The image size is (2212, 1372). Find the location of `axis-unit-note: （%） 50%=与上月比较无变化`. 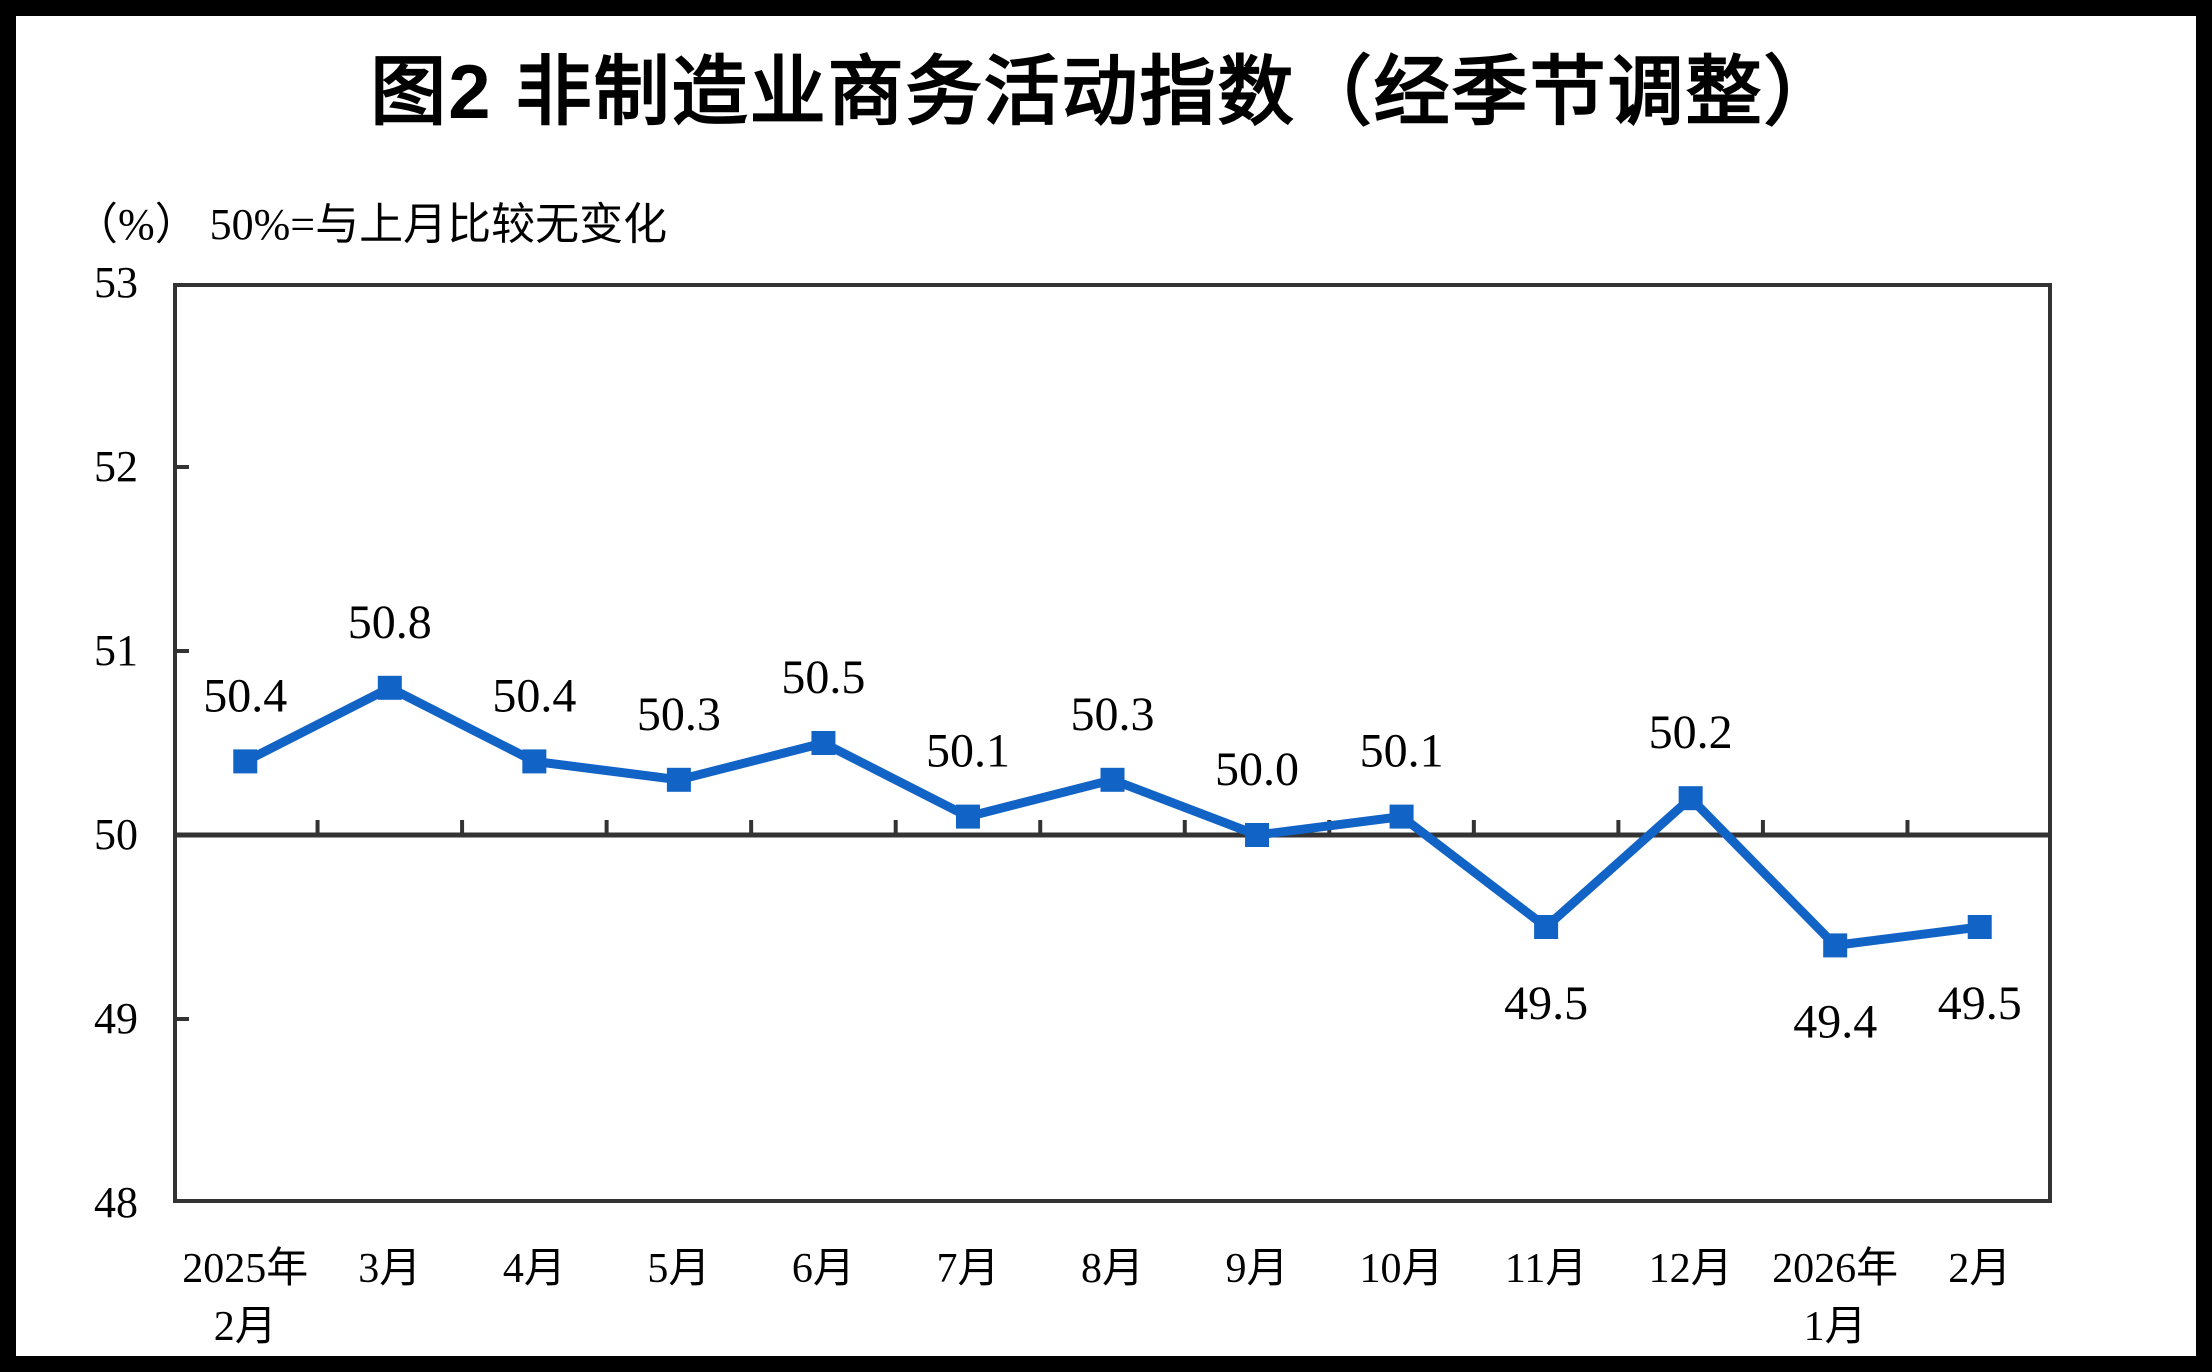

axis-unit-note: （%） 50%=与上月比较无变化 is located at coordinates (371, 224).